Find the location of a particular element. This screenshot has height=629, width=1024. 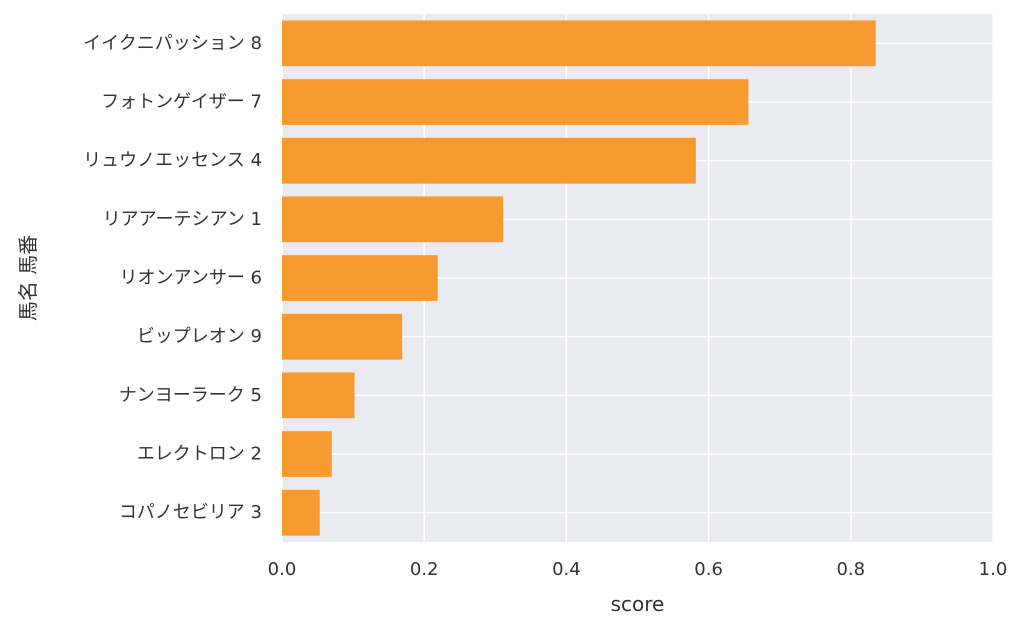

y-tick-label: コパノセビリア 3 is located at coordinates (190, 512).